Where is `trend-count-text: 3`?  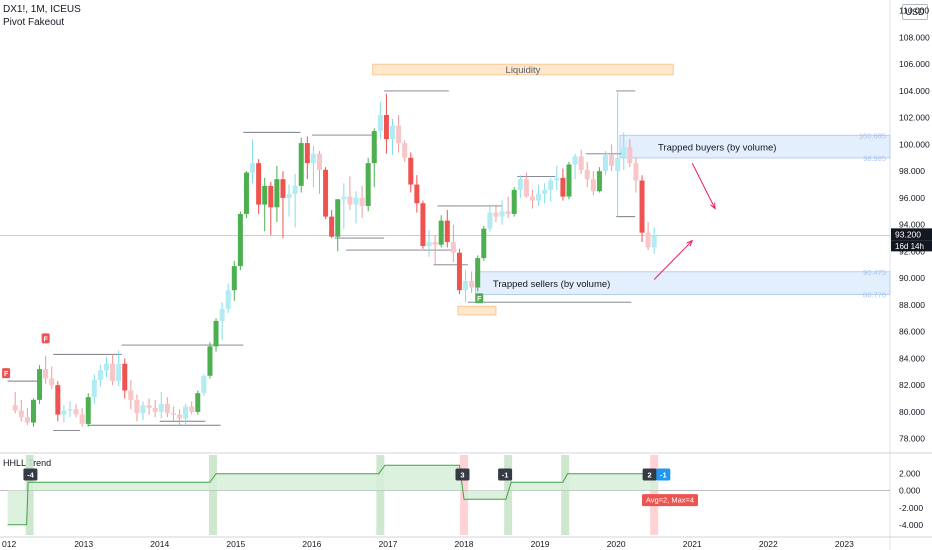 trend-count-text: 3 is located at coordinates (462, 475).